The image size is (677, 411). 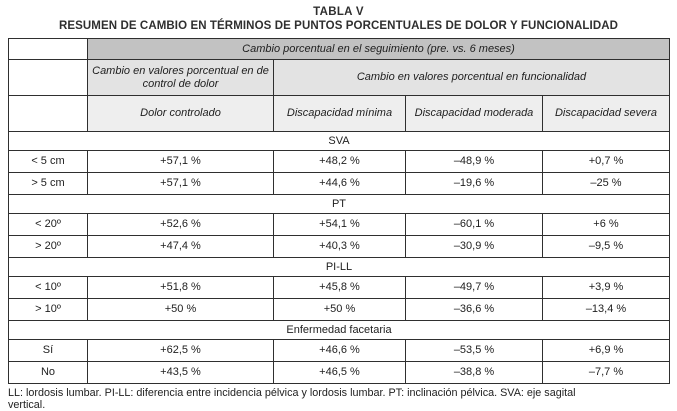 I want to click on value-cell: +6 %, so click(x=606, y=225).